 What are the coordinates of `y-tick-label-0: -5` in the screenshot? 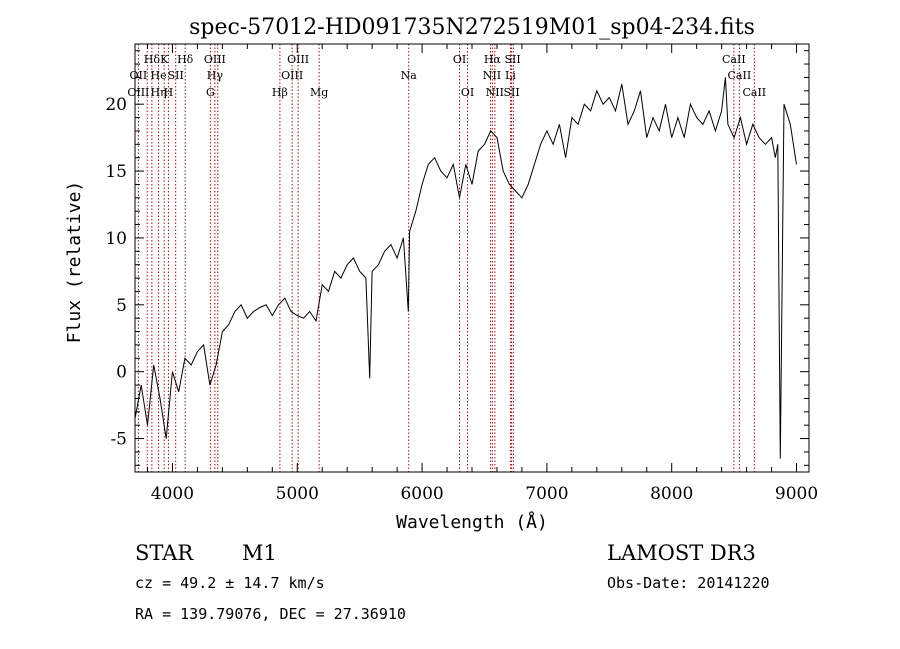 It's located at (118, 440).